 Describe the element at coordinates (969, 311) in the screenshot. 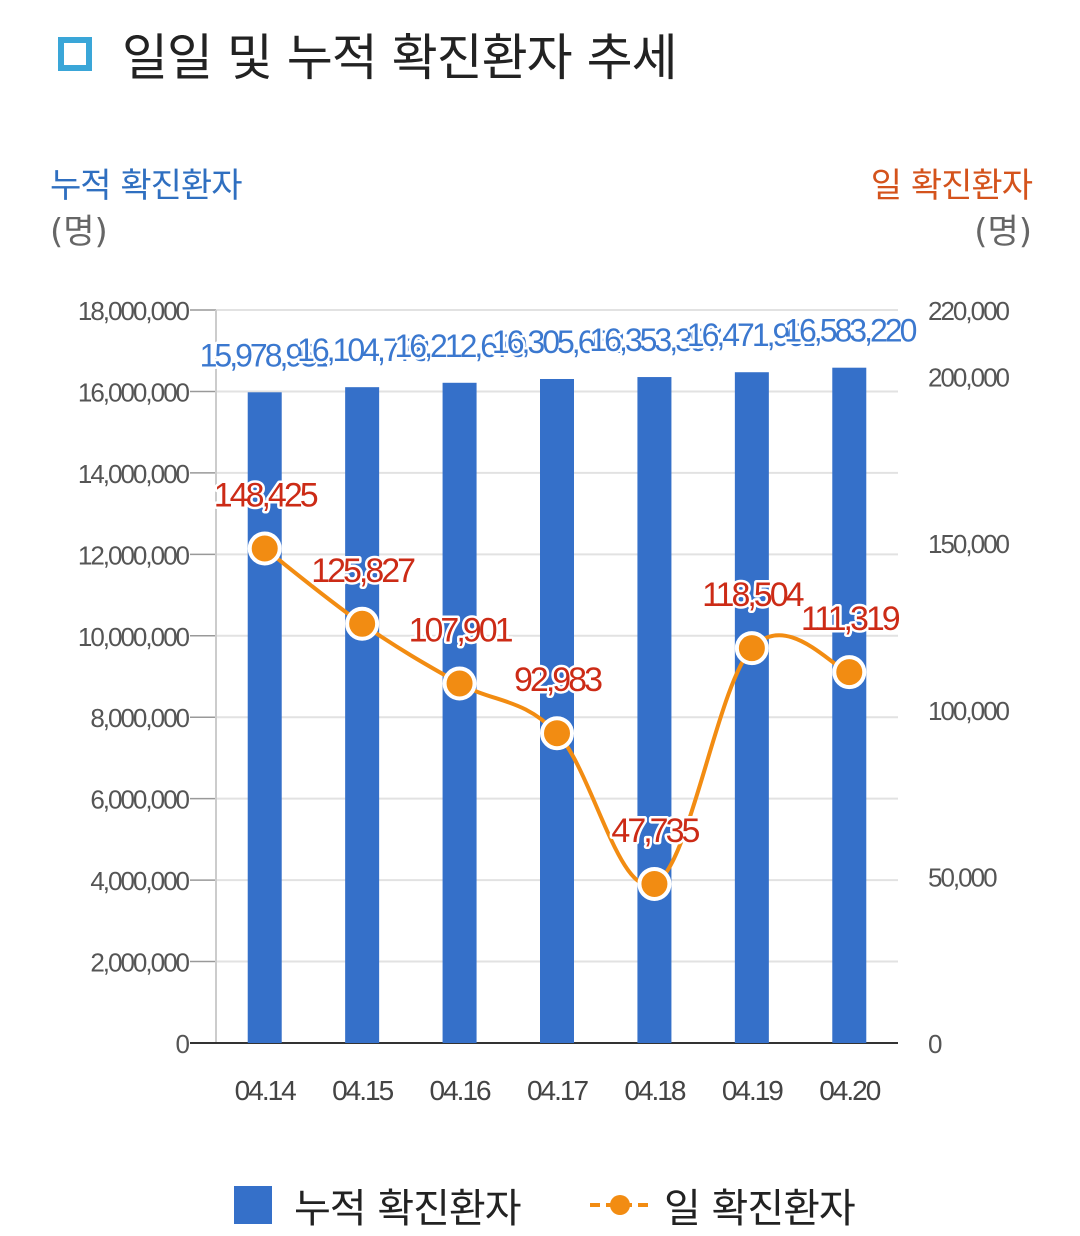

I see `right-tick-label: 220,000` at that location.